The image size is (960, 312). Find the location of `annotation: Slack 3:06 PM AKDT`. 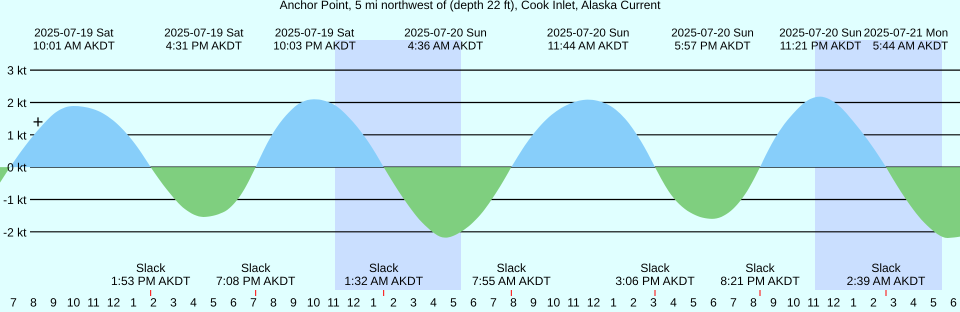

annotation: Slack 3:06 PM AKDT is located at coordinates (655, 274).